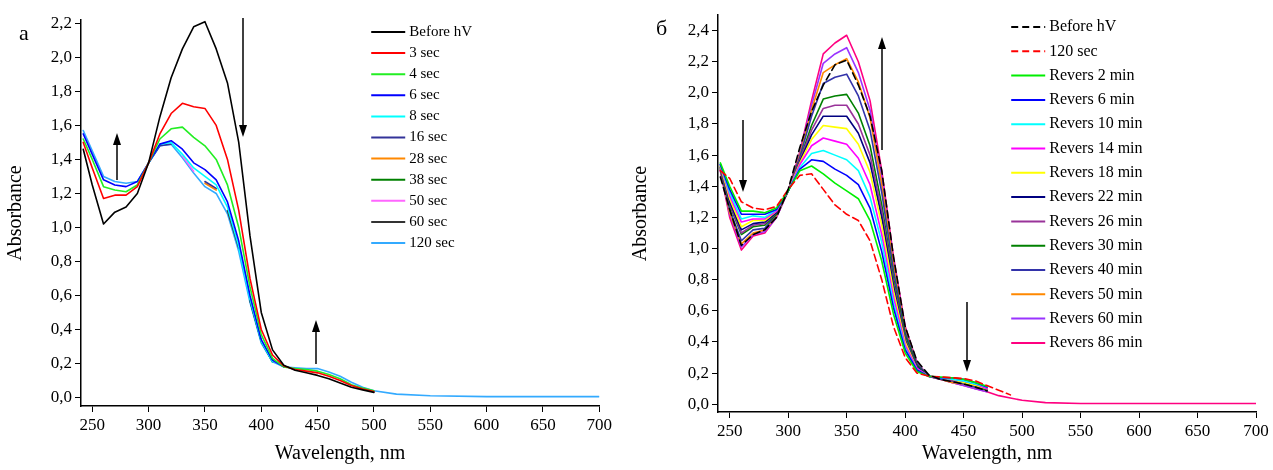 The height and width of the screenshot is (470, 1273). I want to click on legend-label: Revers 26 min, so click(1096, 220).